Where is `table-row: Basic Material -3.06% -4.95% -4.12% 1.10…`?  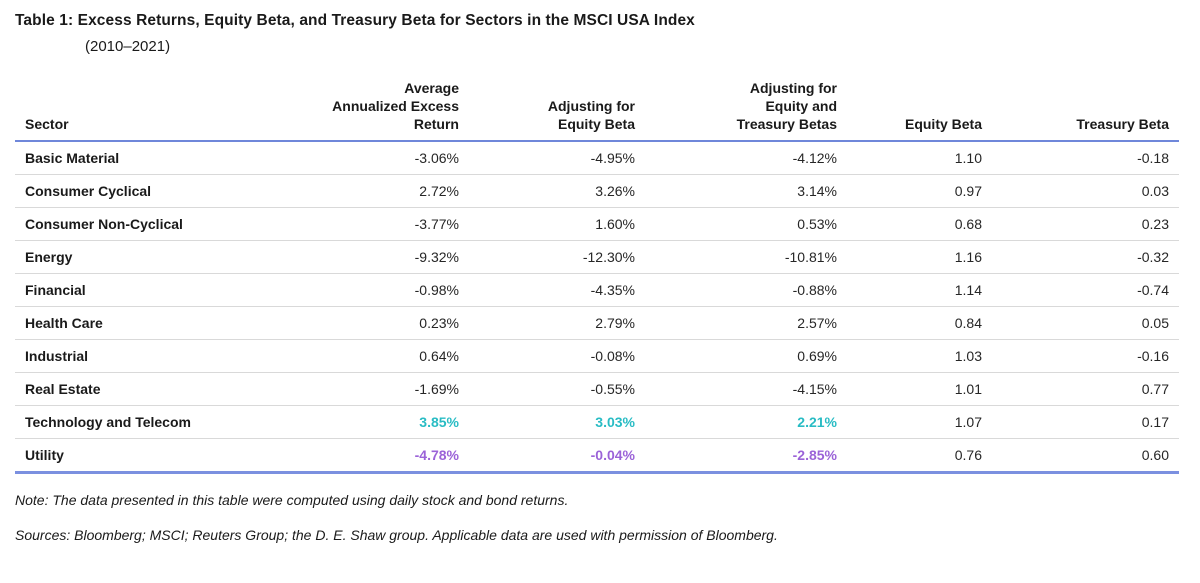
table-row: Basic Material -3.06% -4.95% -4.12% 1.10… is located at coordinates (597, 158).